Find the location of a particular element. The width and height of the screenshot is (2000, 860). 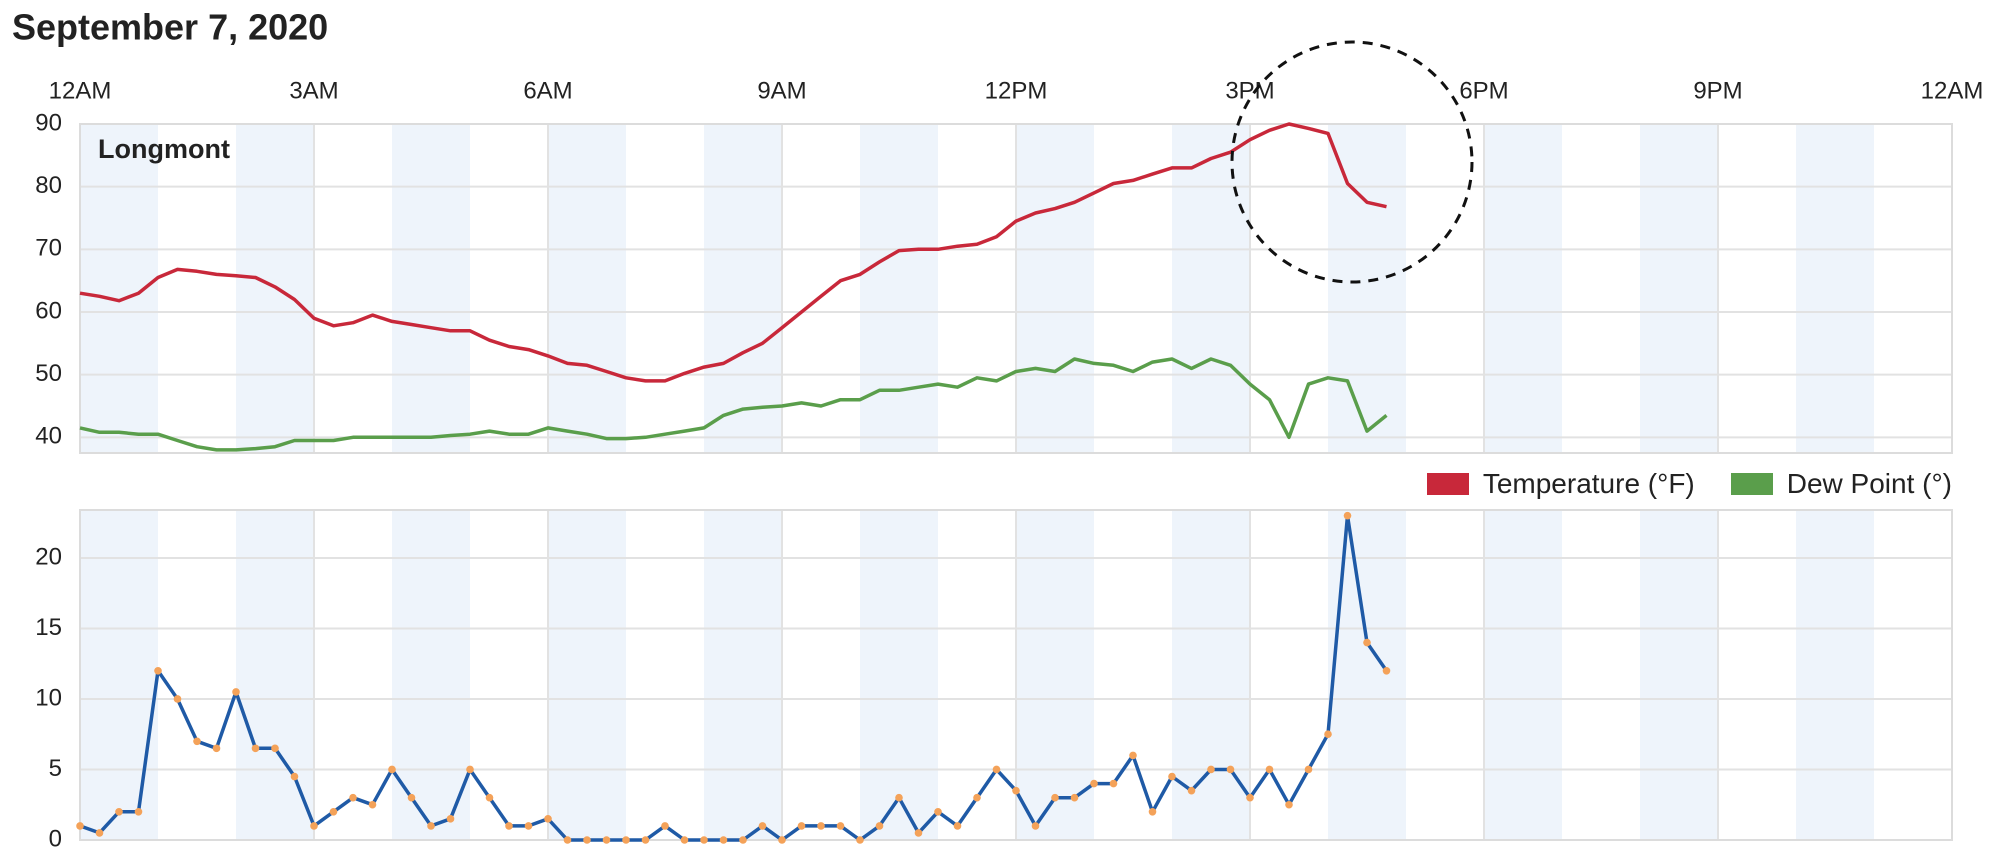

highlight-circle is located at coordinates (1352, 162).